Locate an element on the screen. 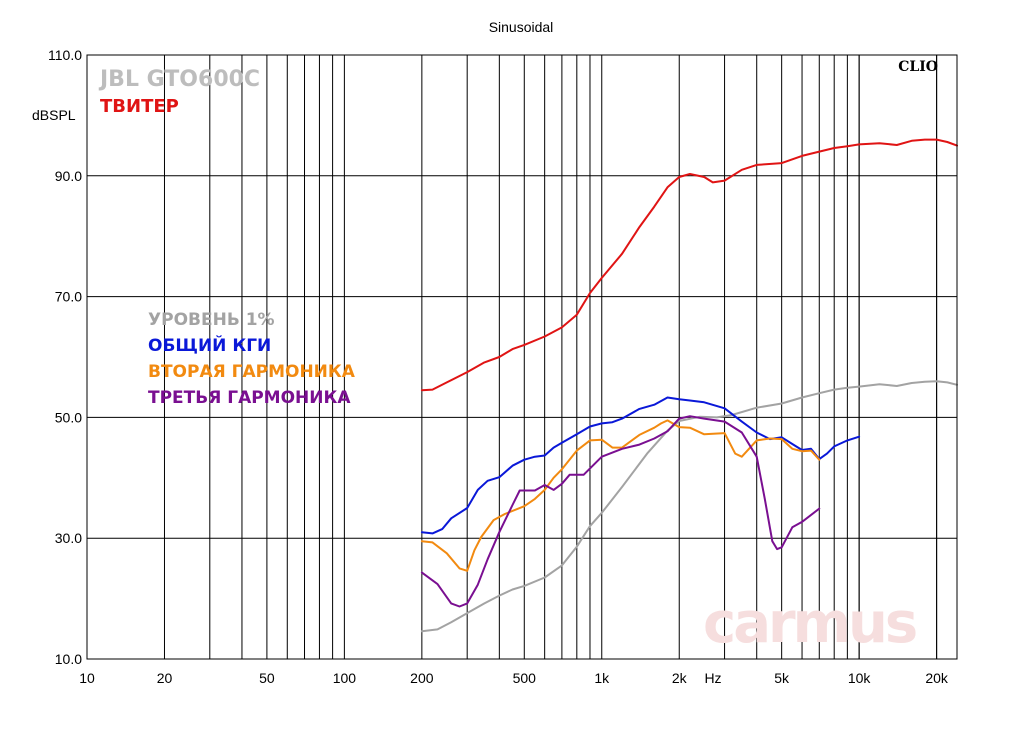 This screenshot has height=730, width=1024. series-line-вторая-гармоника is located at coordinates (620, 495).